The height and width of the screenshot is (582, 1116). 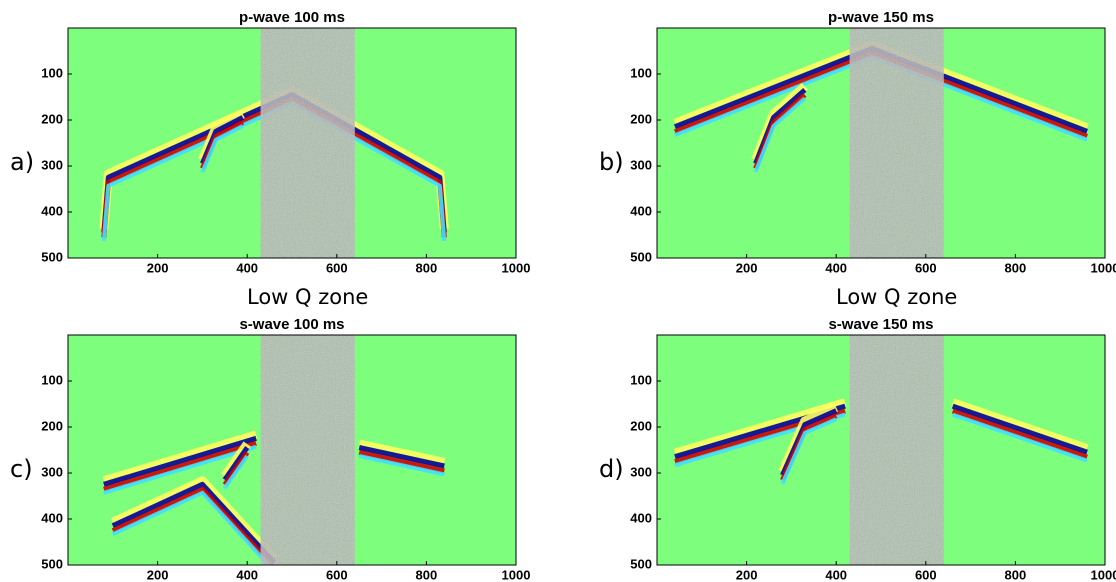 What do you see at coordinates (21, 469) in the screenshot?
I see `panel-label: c)` at bounding box center [21, 469].